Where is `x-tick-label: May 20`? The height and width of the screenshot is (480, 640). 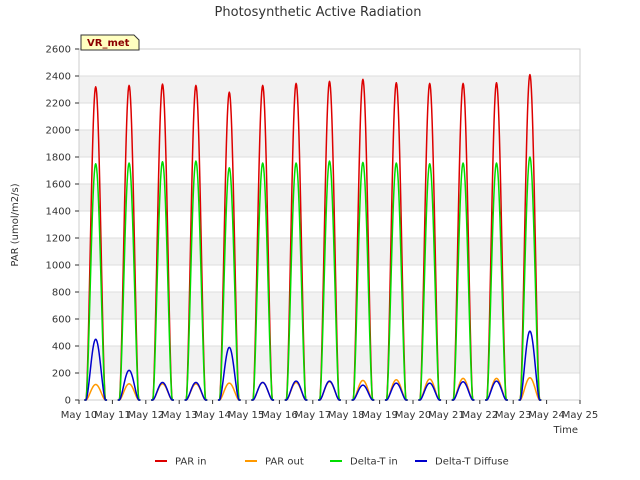
x-tick-label: May 20 is located at coordinates (413, 415).